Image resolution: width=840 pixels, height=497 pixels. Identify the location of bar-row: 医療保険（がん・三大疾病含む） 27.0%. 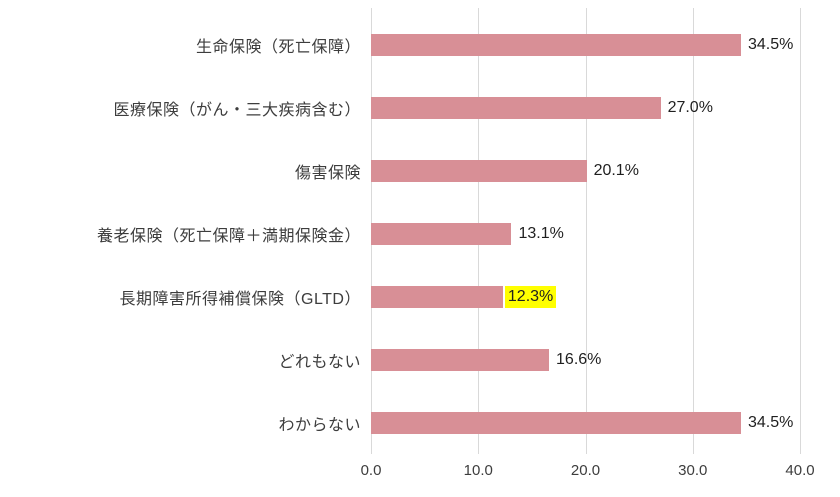
(420, 107).